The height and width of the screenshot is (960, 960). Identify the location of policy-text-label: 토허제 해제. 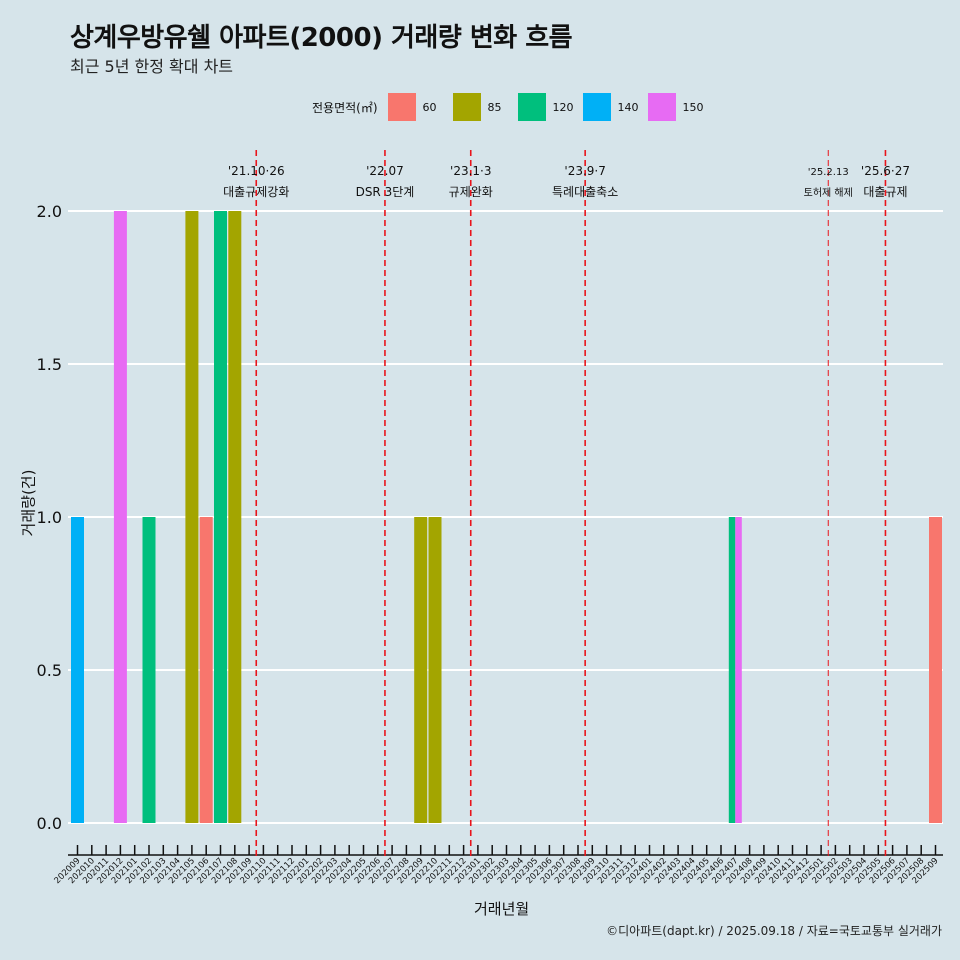
(828, 192).